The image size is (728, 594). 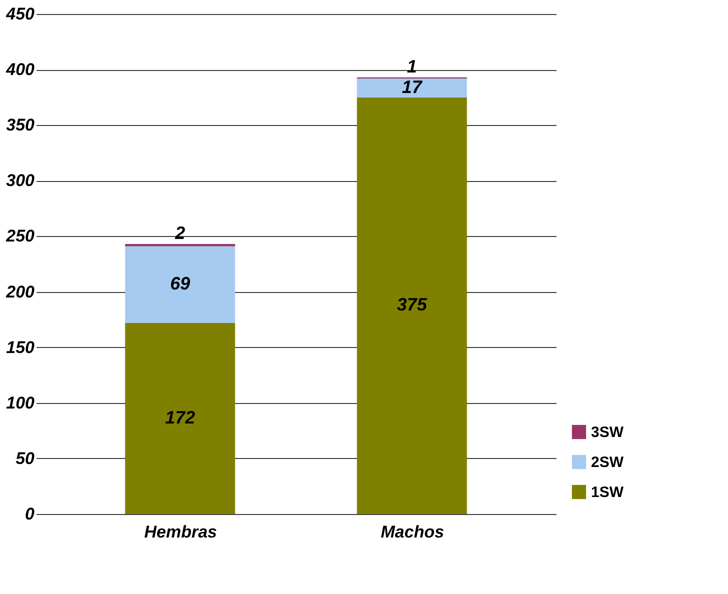 I want to click on data-label: 69, so click(x=180, y=284).